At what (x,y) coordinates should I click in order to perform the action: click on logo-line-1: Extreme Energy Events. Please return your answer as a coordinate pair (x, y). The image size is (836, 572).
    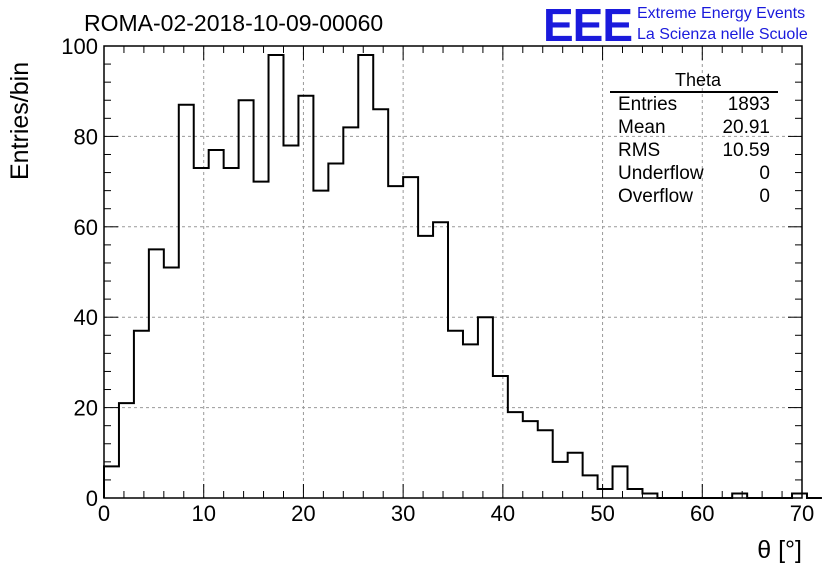
    Looking at the image, I should click on (721, 13).